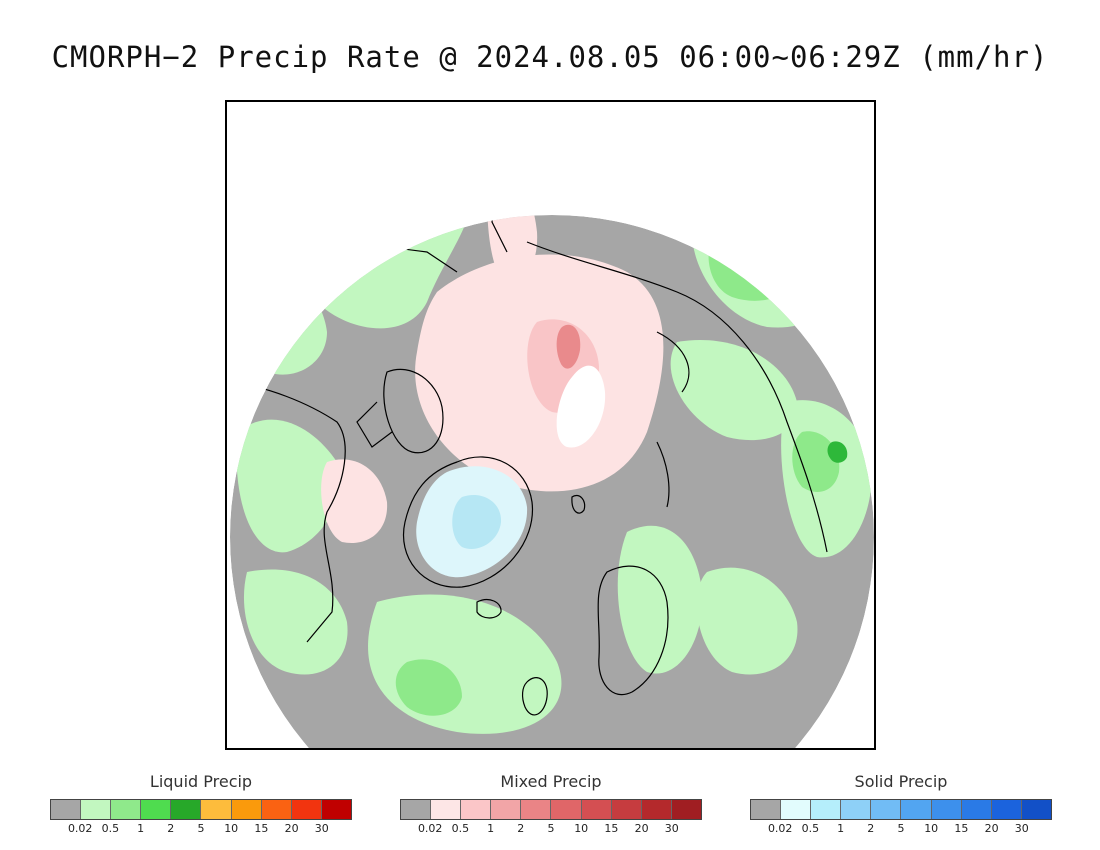  I want to click on coastline-north-america, so click(288, 512).